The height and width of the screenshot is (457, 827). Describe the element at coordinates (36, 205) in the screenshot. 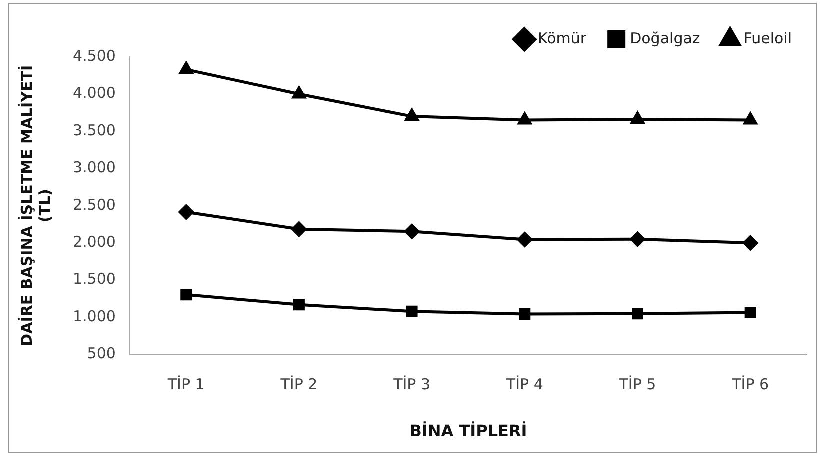

I see `y-axis-title: DAİRE BAŞINA İŞLETME MALİYETİ (TL)` at that location.